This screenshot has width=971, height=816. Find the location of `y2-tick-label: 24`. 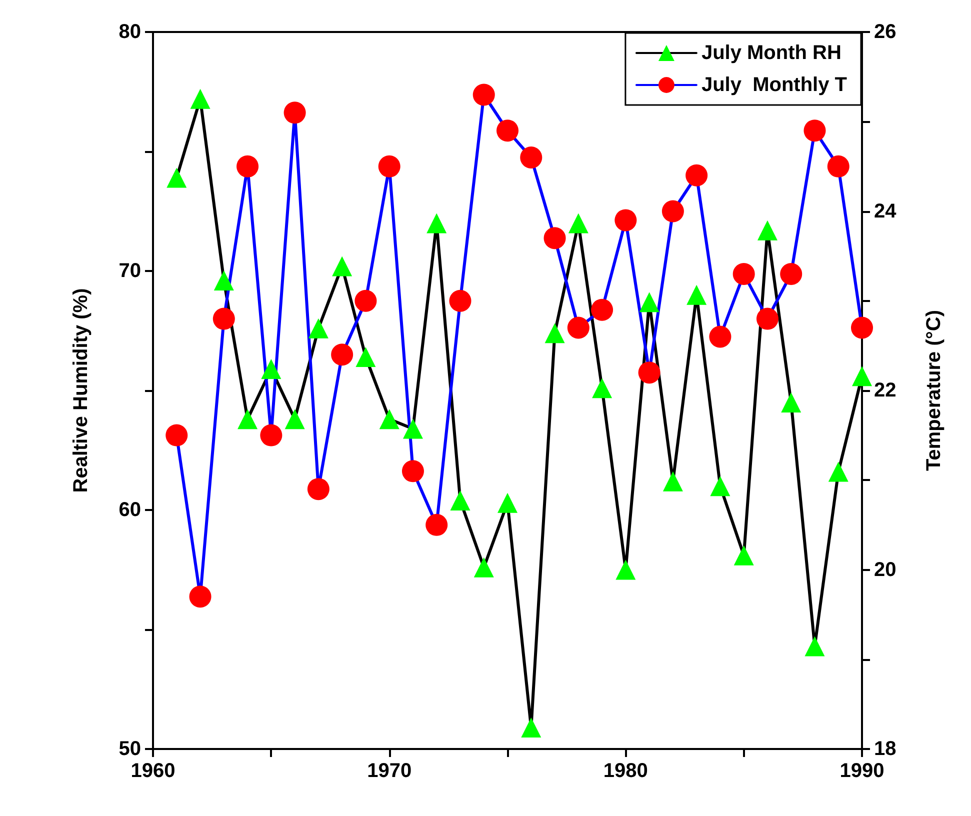

y2-tick-label: 24 is located at coordinates (886, 211).